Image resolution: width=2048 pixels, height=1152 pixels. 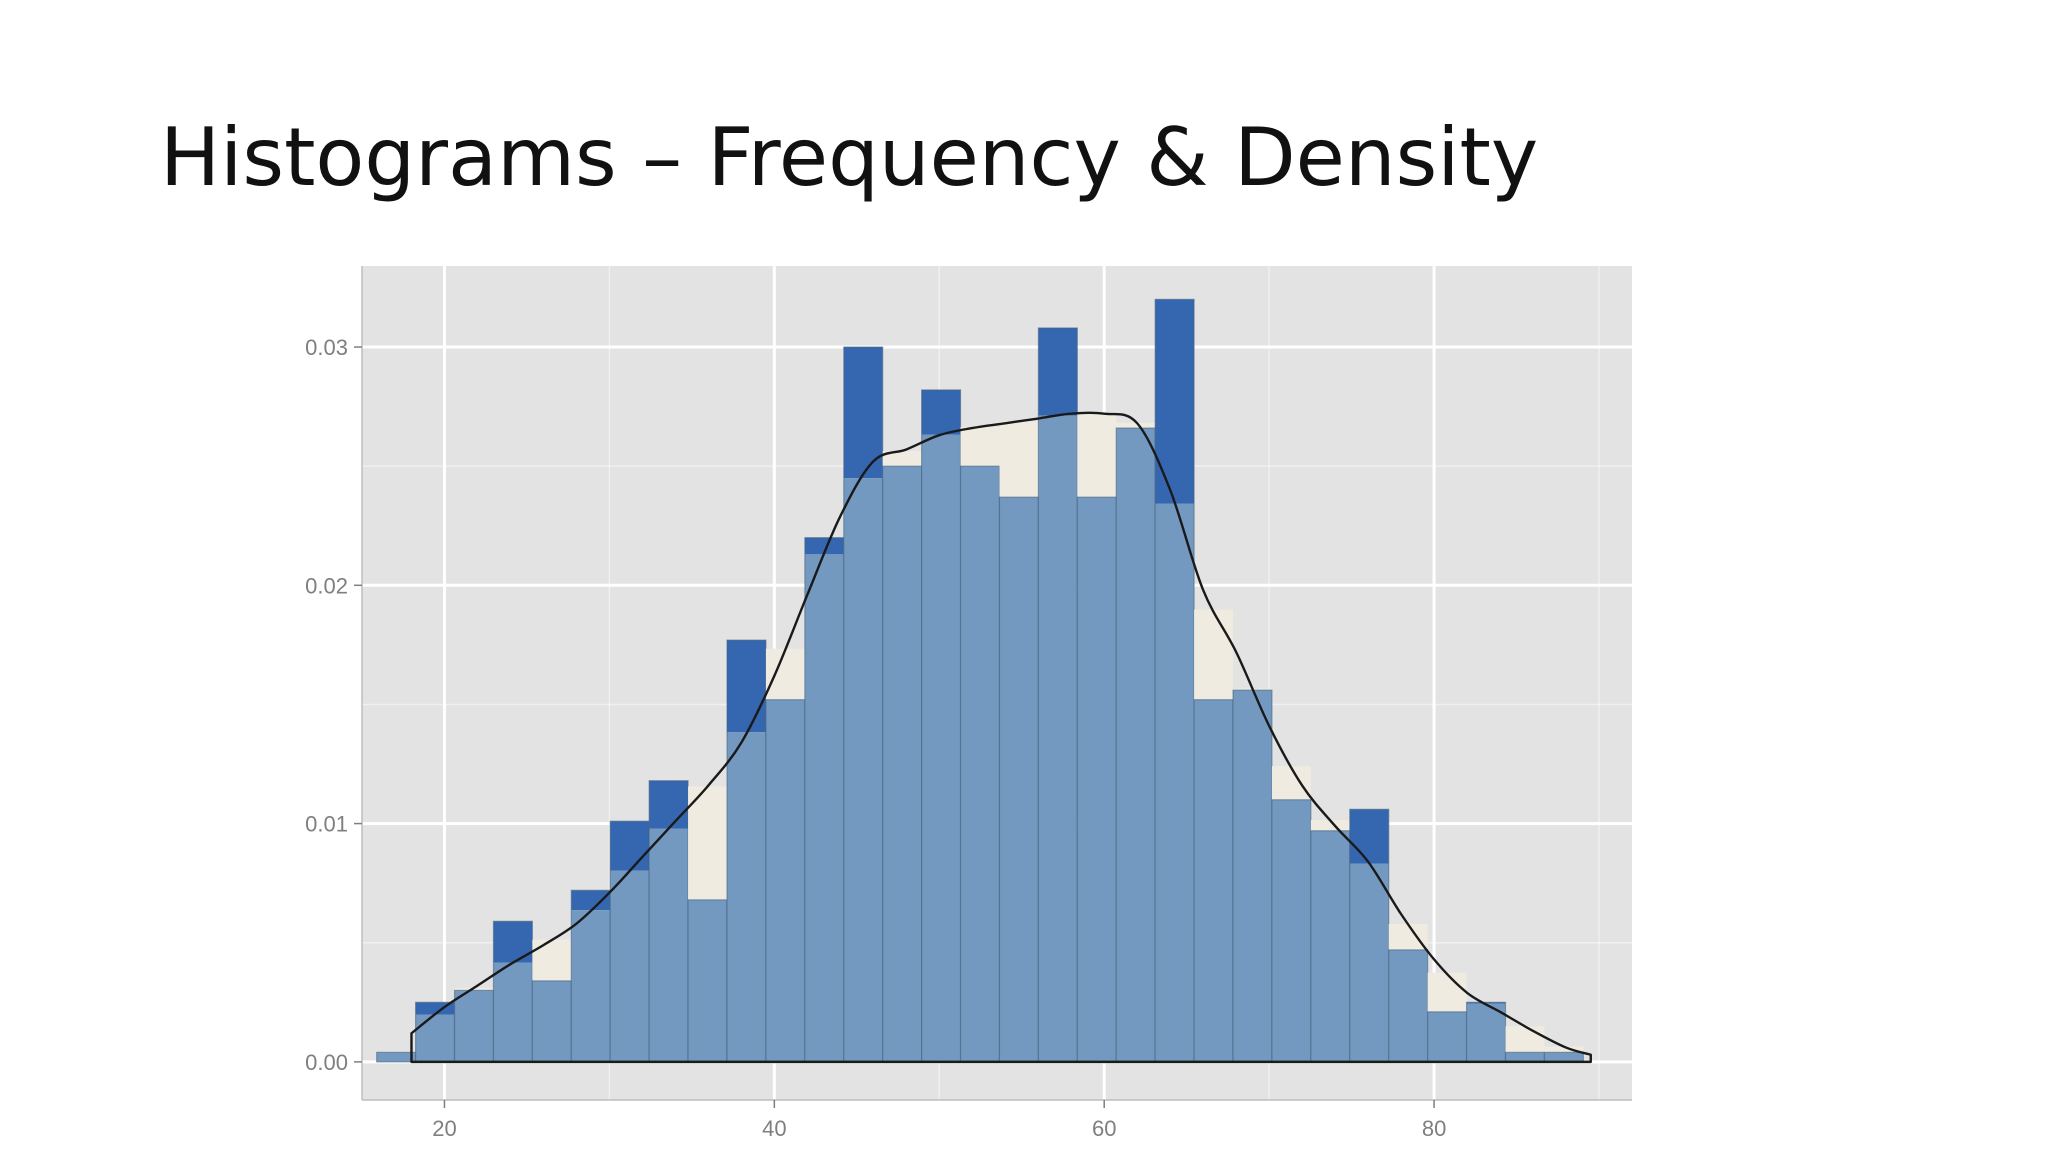 I want to click on x-tick-label: 80, so click(x=1434, y=1128).